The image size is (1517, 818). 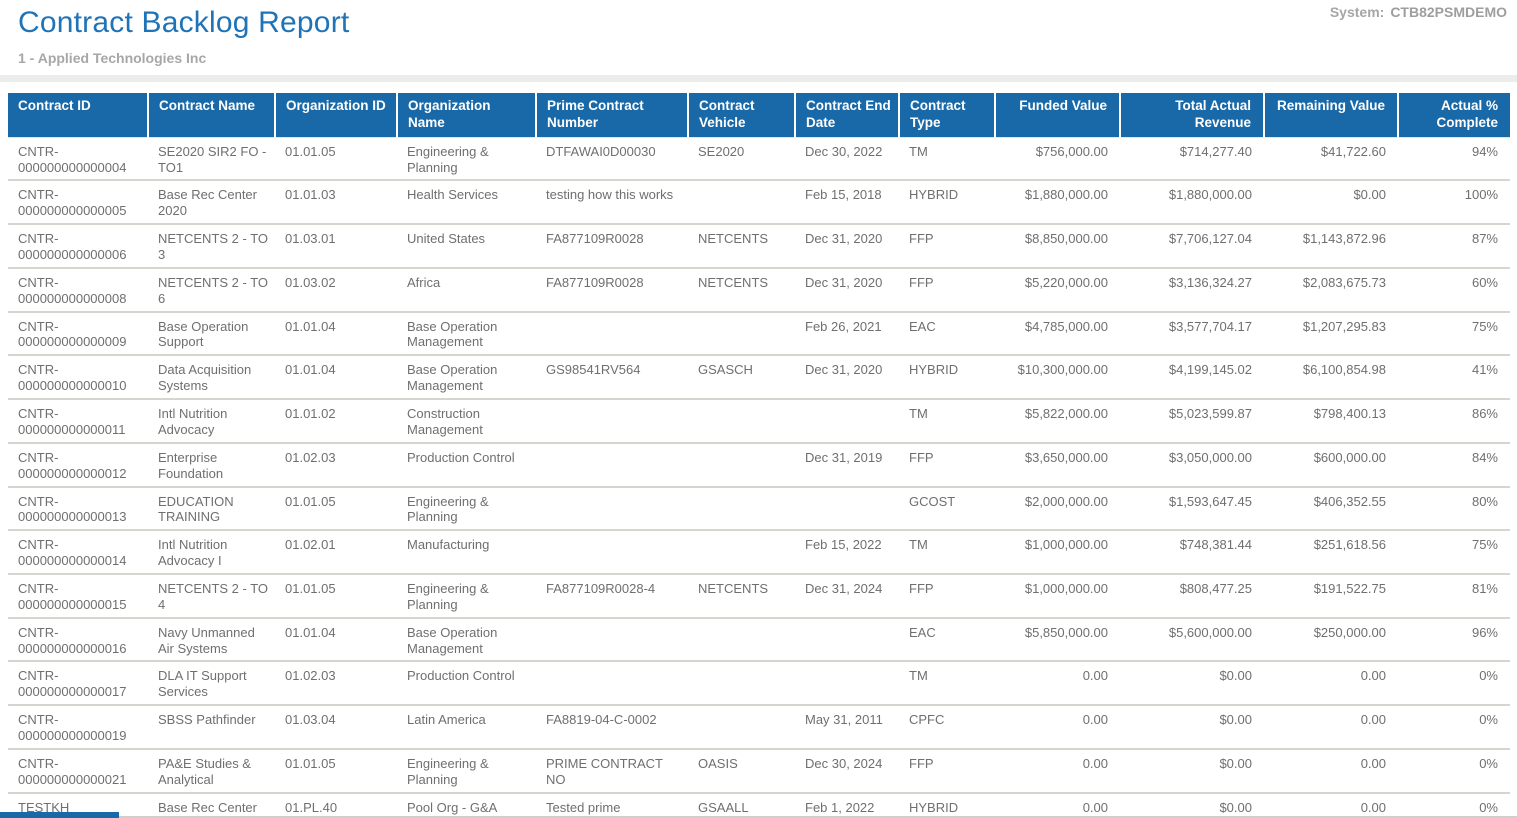 I want to click on cell-contract-id: CNTR-000000000000008, so click(x=78, y=290).